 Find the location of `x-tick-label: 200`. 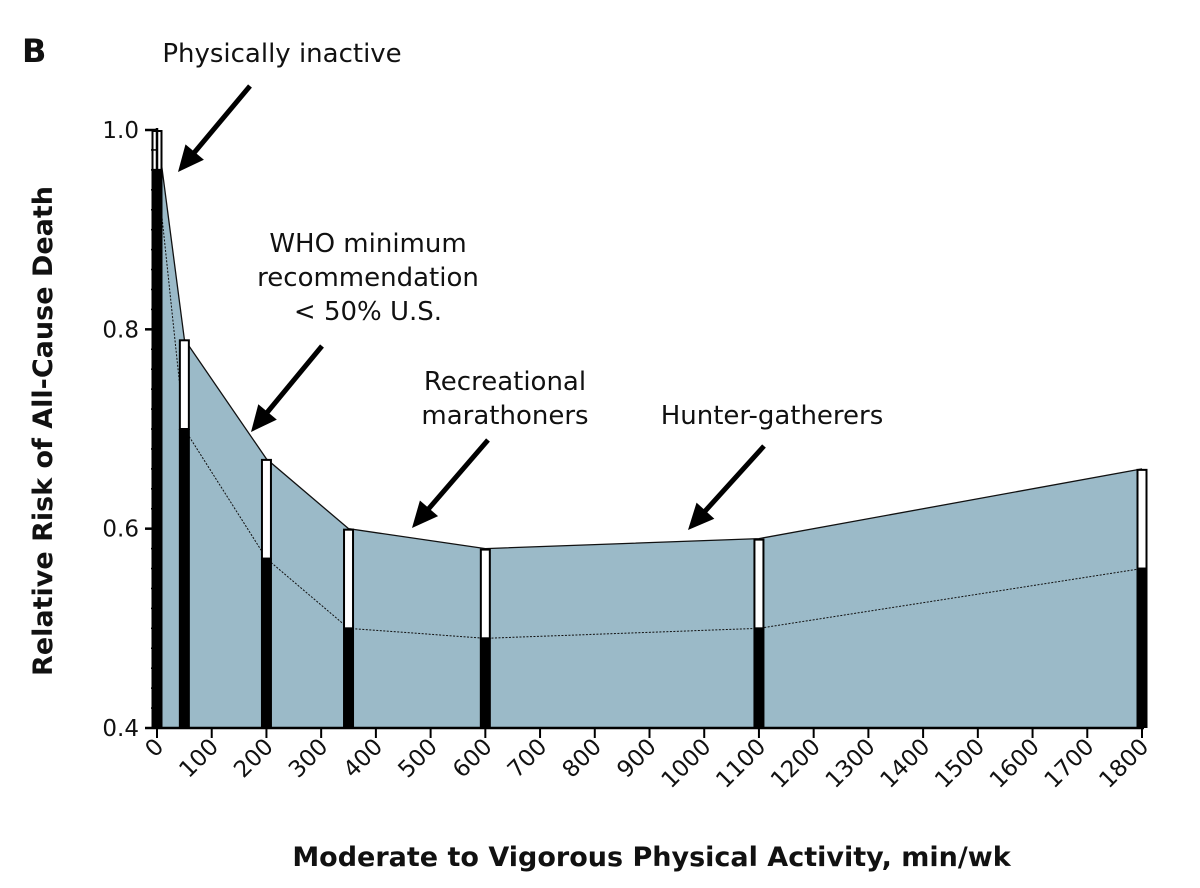

x-tick-label: 200 is located at coordinates (253, 758).